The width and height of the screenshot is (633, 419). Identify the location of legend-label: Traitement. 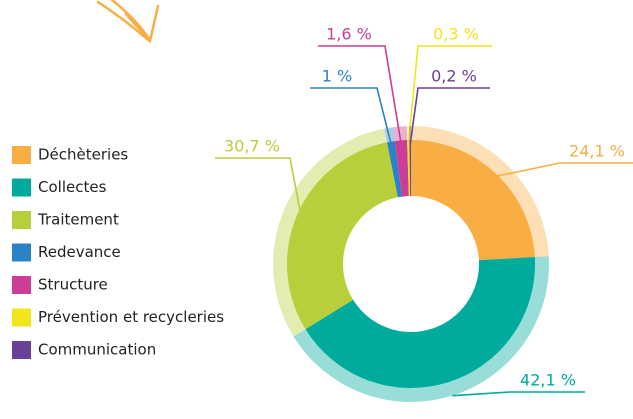
(78, 220).